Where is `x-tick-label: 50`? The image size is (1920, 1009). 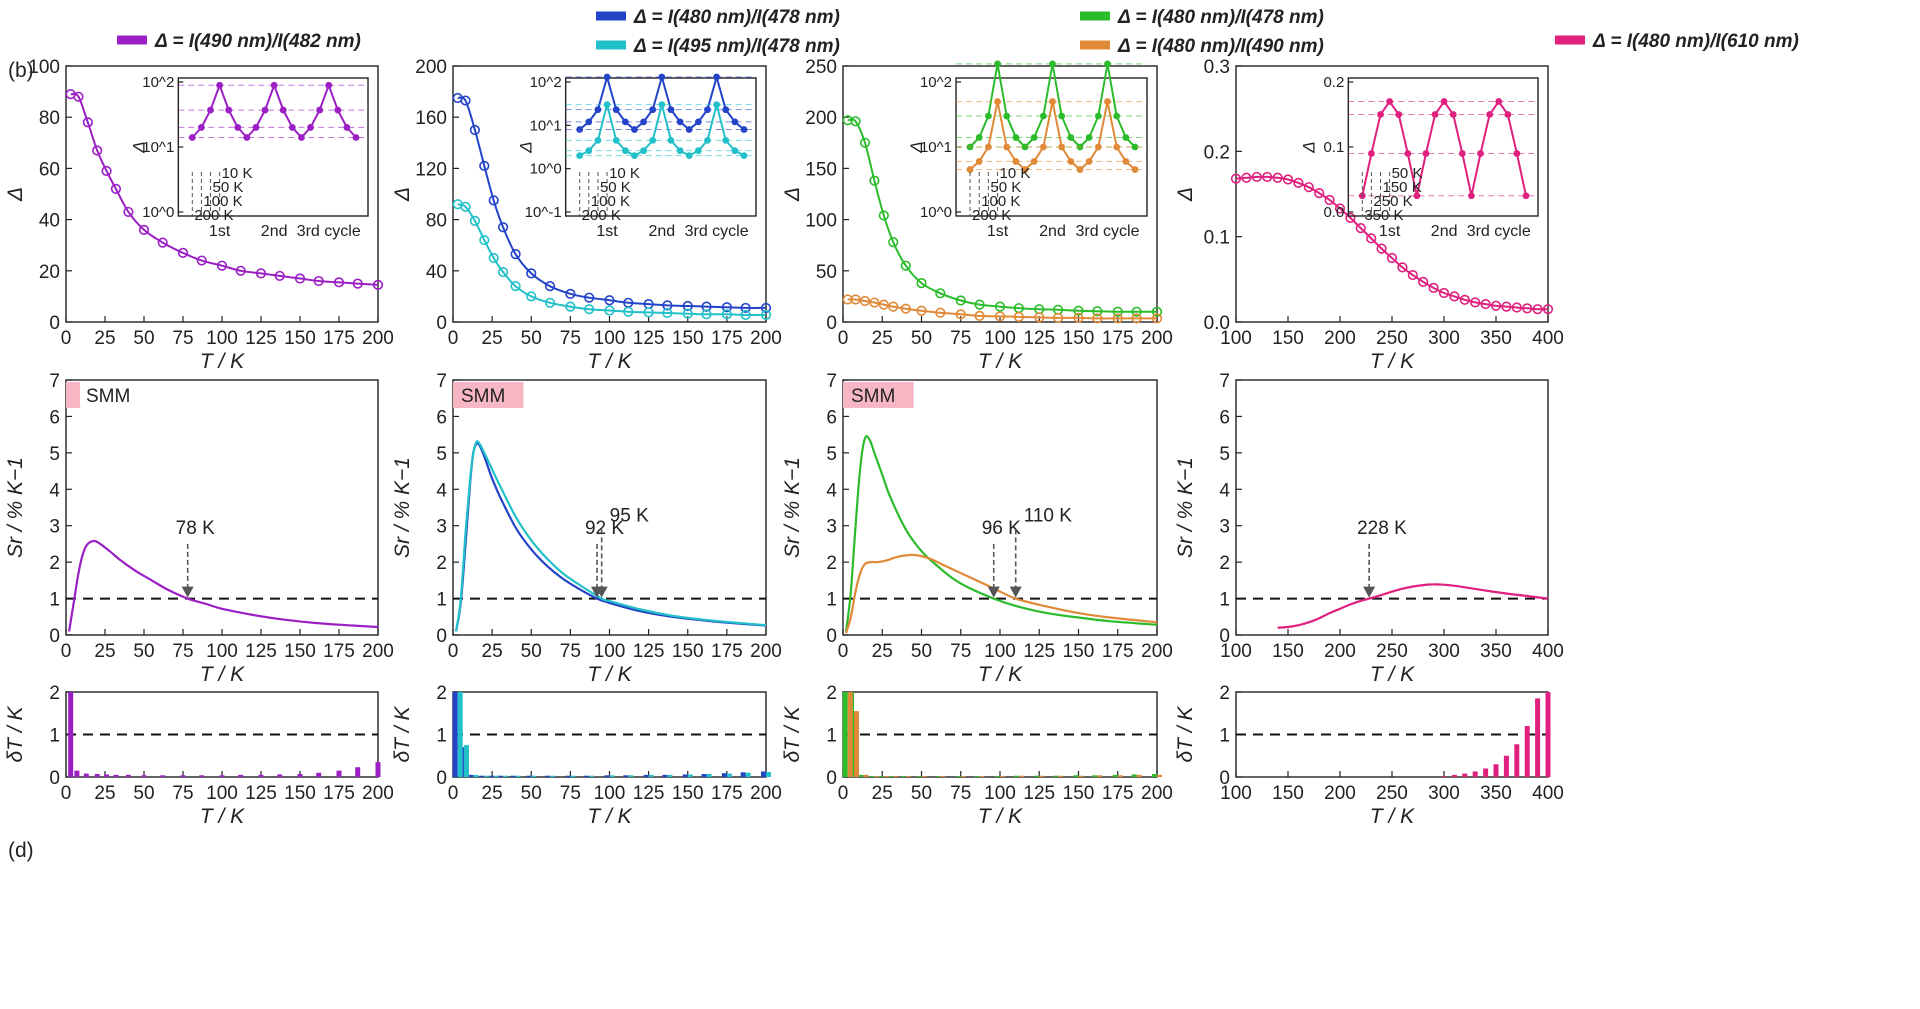 x-tick-label: 50 is located at coordinates (531, 793).